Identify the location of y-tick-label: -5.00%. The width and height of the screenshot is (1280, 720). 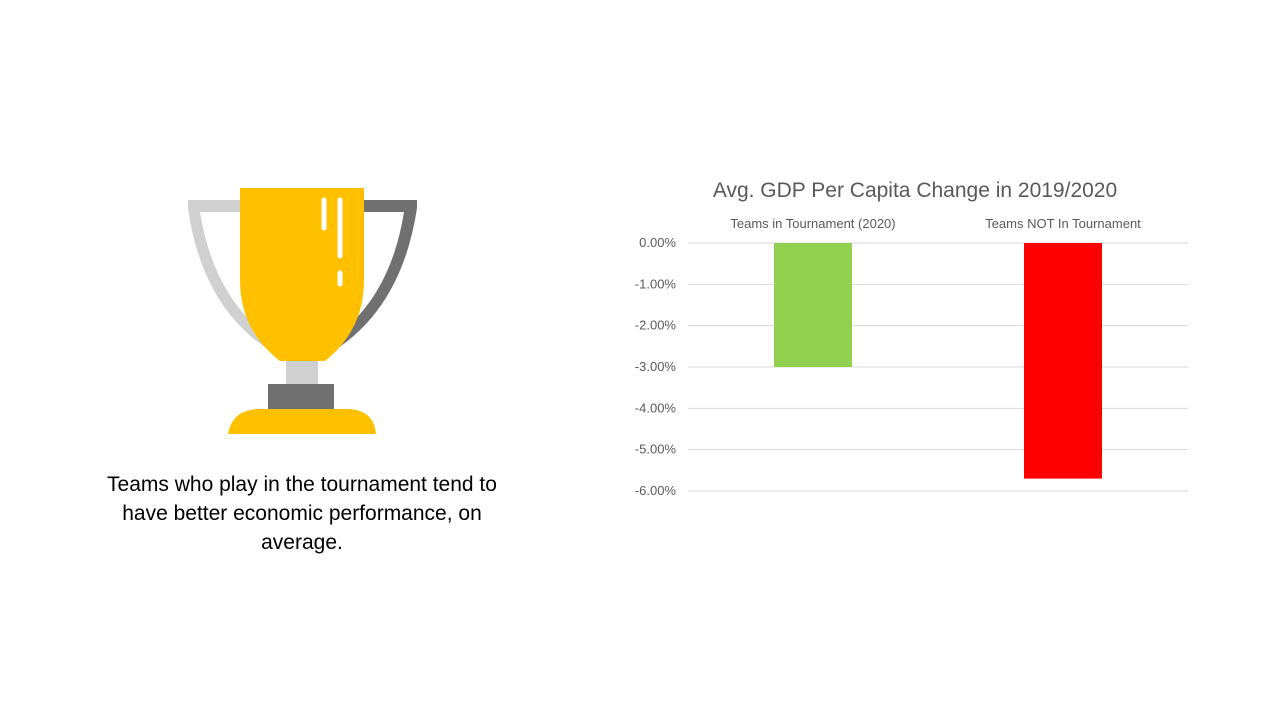
(656, 449).